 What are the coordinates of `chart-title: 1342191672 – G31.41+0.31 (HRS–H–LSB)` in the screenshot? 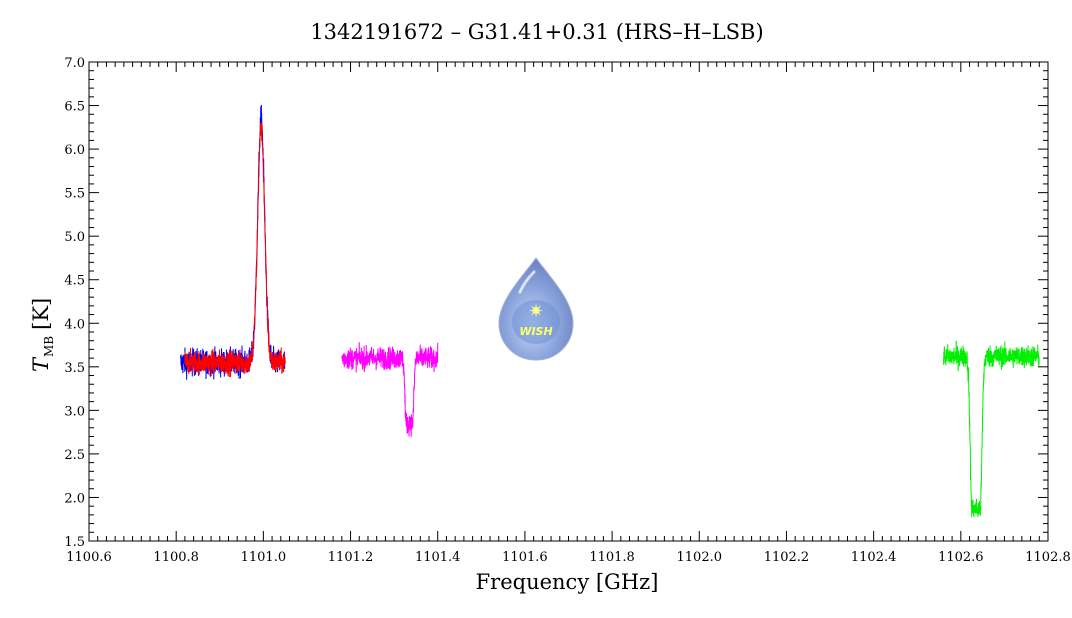 It's located at (536, 32).